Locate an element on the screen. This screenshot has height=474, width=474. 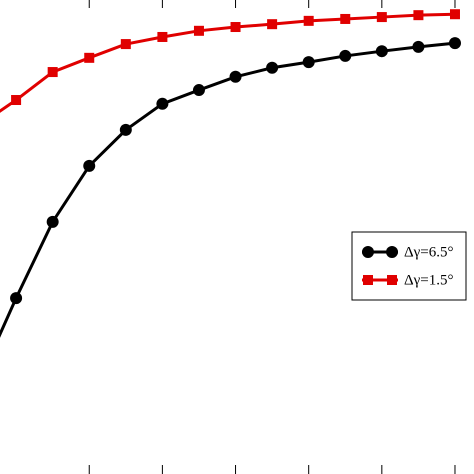
legend-label: Δγ=6.5° is located at coordinates (428, 252).